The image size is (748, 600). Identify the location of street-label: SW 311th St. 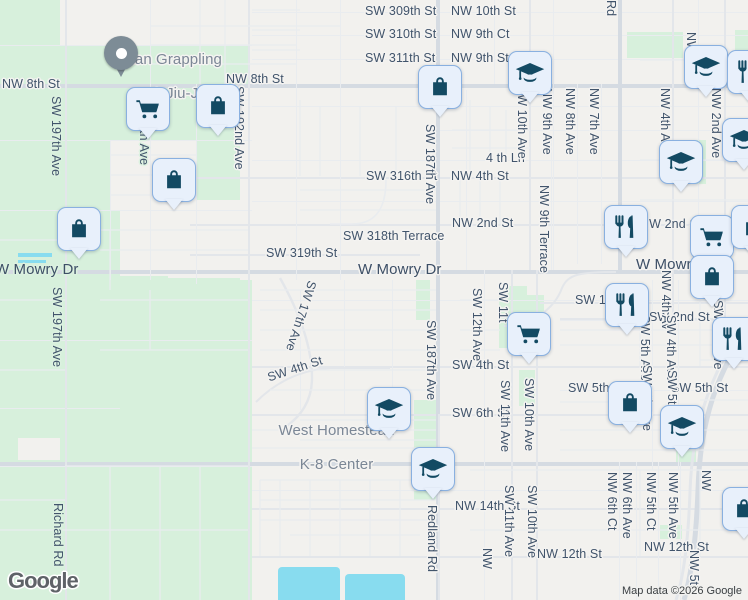
(400, 58).